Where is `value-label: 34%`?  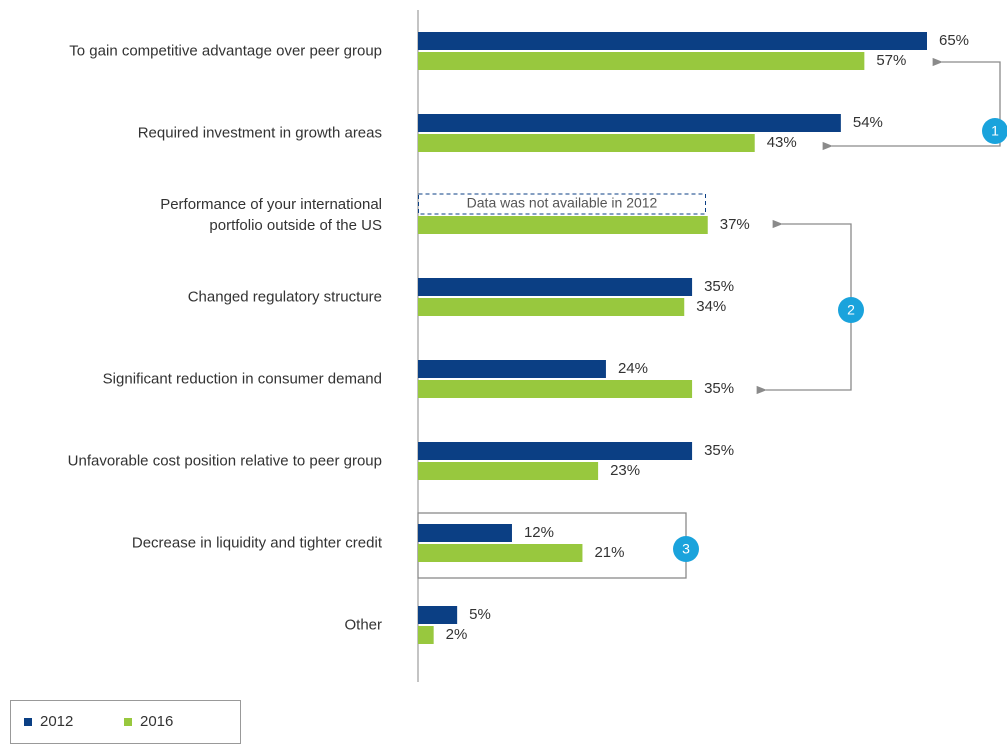 value-label: 34% is located at coordinates (711, 306).